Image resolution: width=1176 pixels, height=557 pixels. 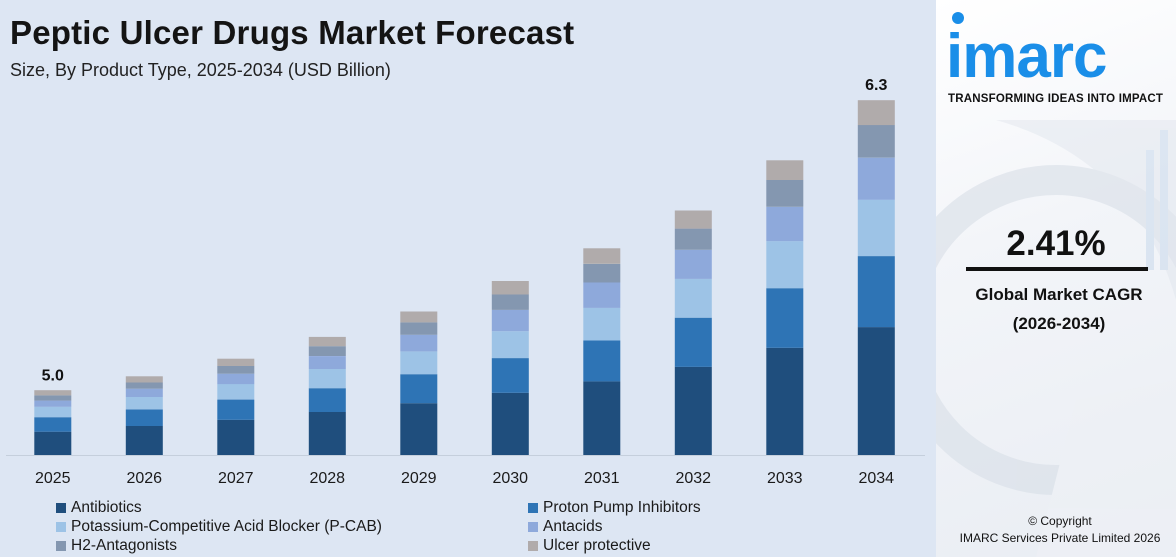 I want to click on logo-tagline: TRANSFORMING IDEAS INTO IMPACT, so click(x=1056, y=99).